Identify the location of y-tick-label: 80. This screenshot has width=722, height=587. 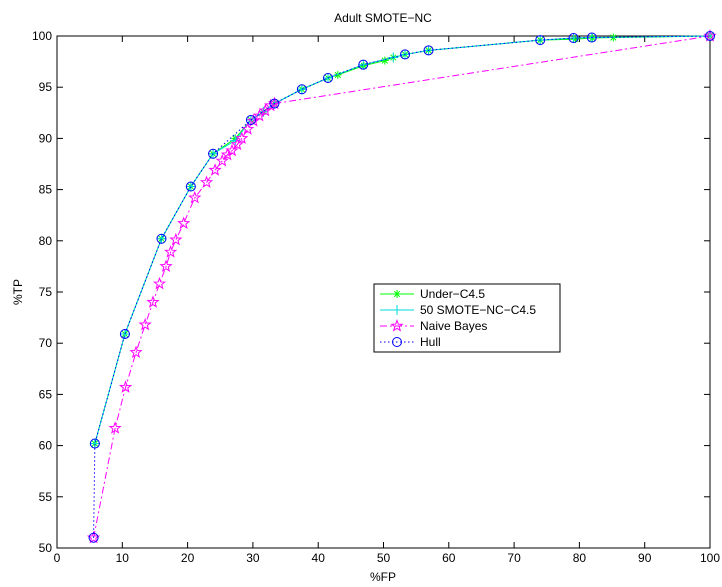
(46, 241).